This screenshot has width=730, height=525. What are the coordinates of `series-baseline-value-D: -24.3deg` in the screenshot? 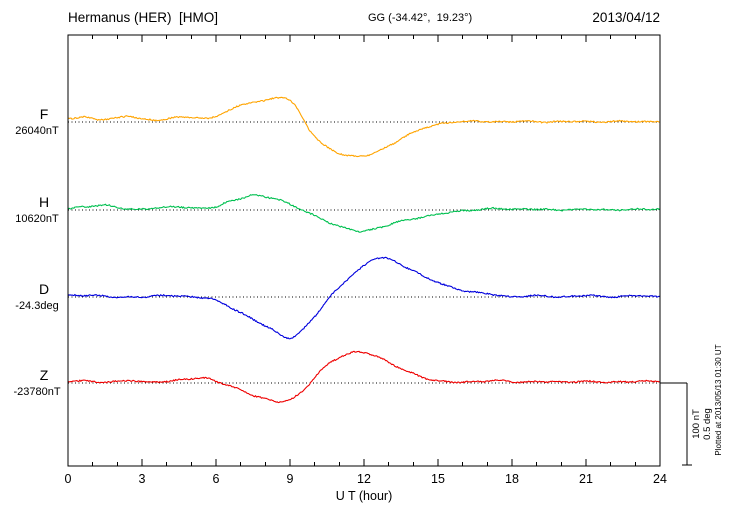 It's located at (36, 306).